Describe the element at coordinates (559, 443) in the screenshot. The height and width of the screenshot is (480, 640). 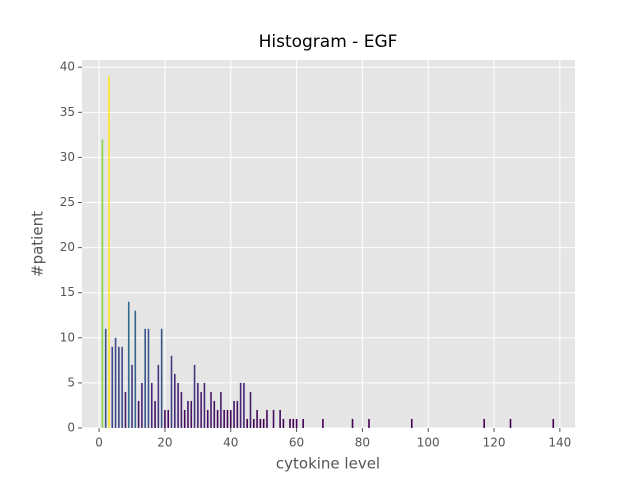
I see `x-tick-label: 140` at that location.